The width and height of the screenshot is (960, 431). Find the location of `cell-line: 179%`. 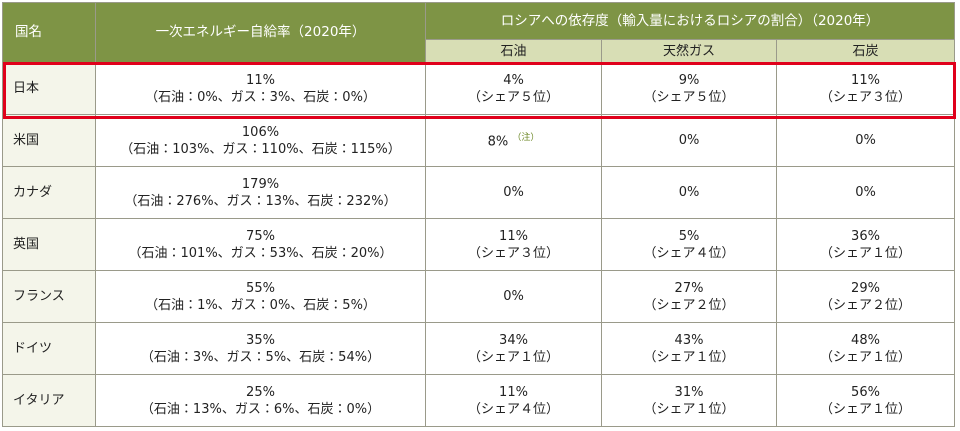

cell-line: 179% is located at coordinates (260, 184).